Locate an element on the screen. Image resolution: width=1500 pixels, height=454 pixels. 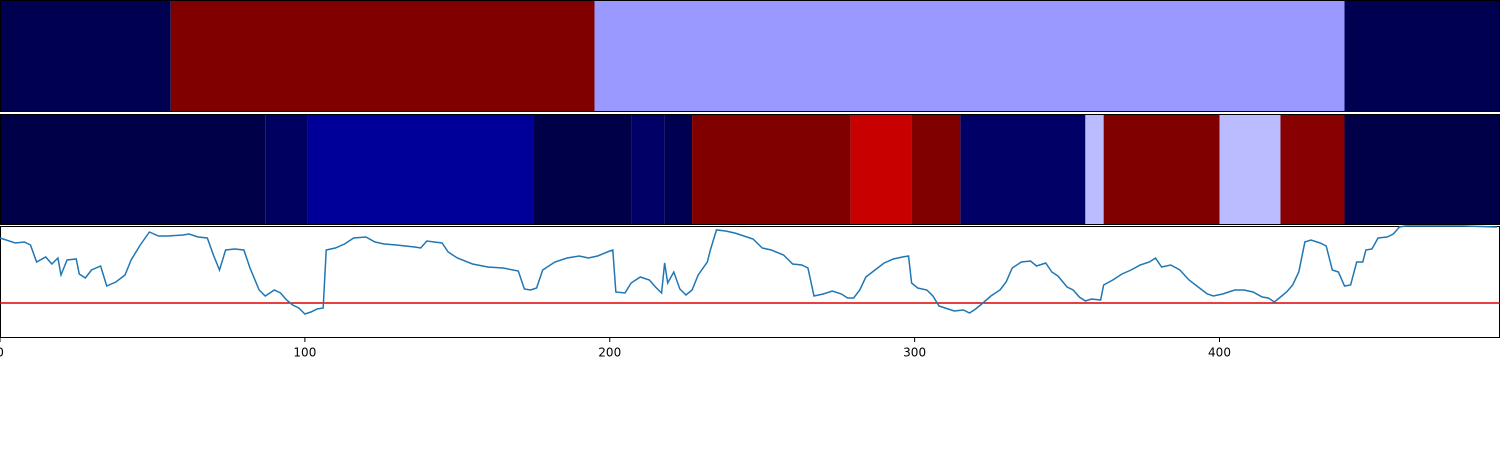
x-tick-label: 0 is located at coordinates (2, 353).